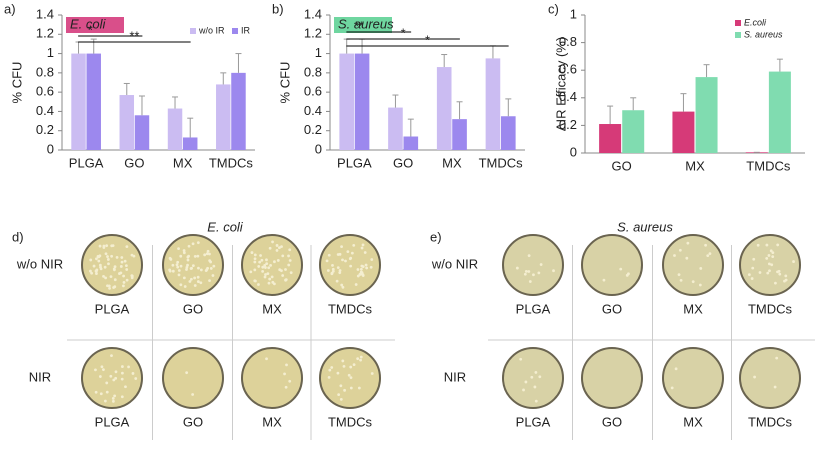 This screenshot has width=817, height=452. What do you see at coordinates (40, 376) in the screenshot?
I see `row-label: NIR` at bounding box center [40, 376].